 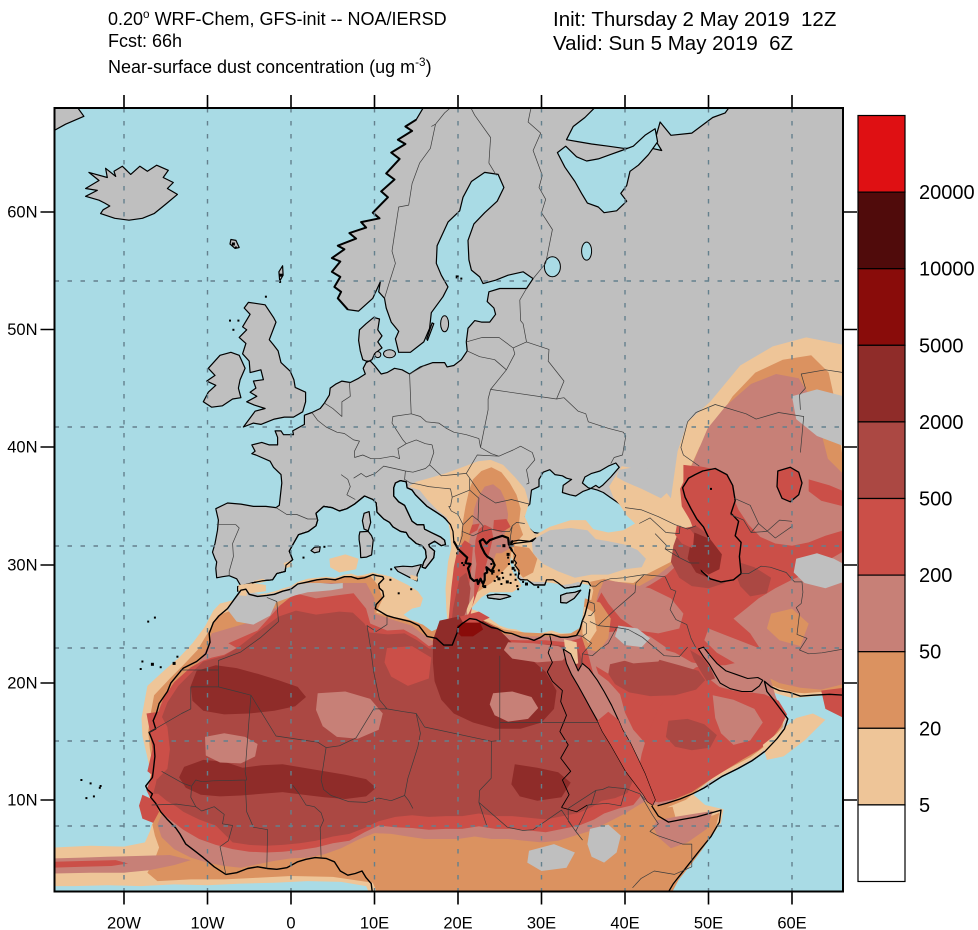 What do you see at coordinates (208, 922) in the screenshot?
I see `svg-text: 10W` at bounding box center [208, 922].